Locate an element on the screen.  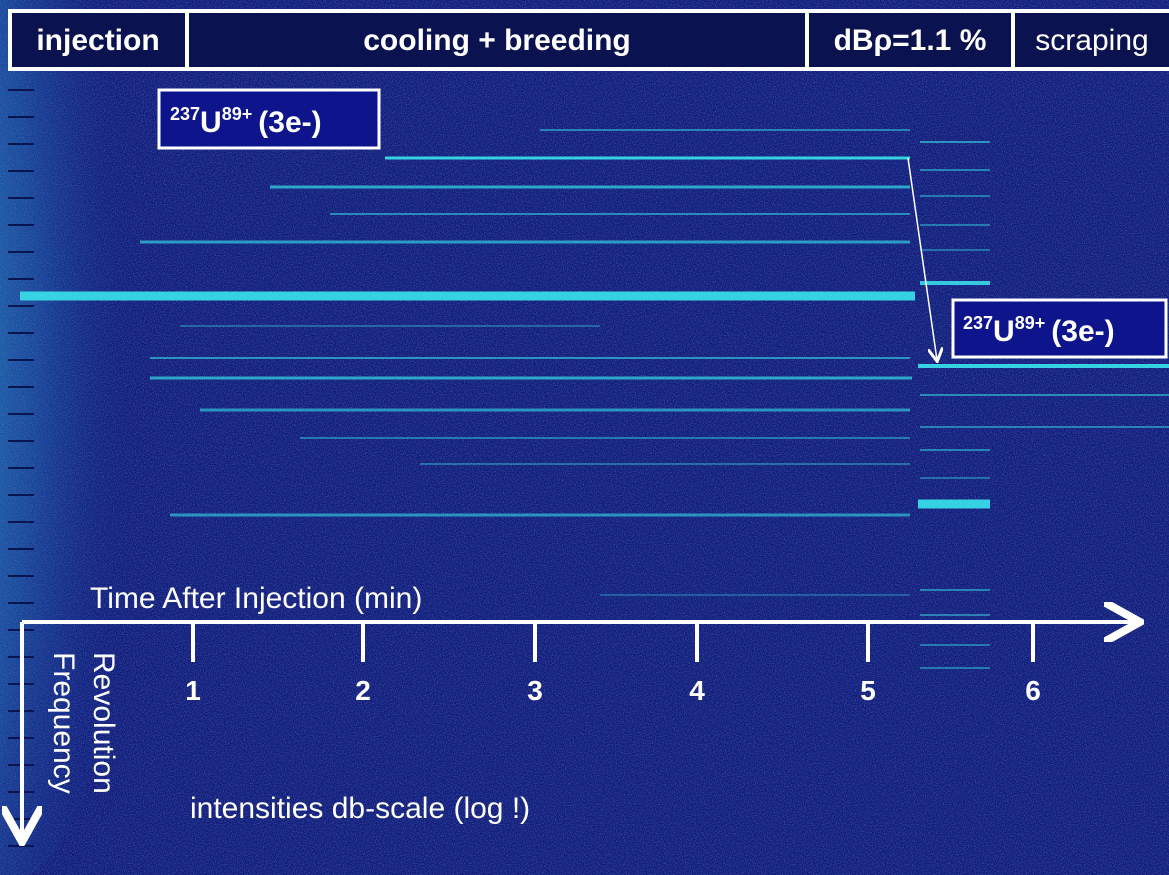
injection-glow is located at coordinates (70, 437).